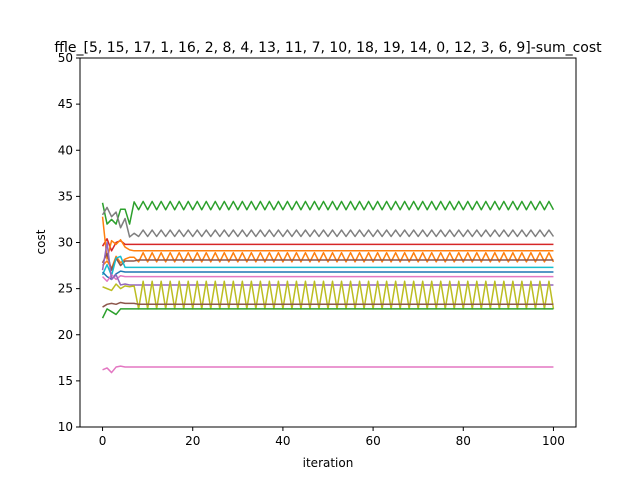 Image resolution: width=640 pixels, height=480 pixels. What do you see at coordinates (65, 196) in the screenshot?
I see `y-tick-label: 35` at bounding box center [65, 196].